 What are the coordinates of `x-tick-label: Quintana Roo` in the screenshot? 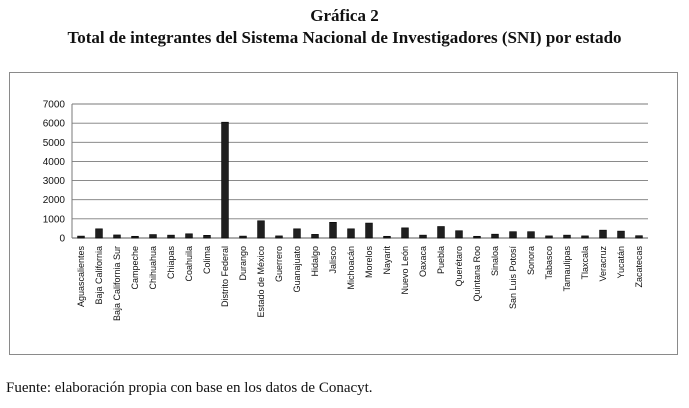 It's located at (477, 274).